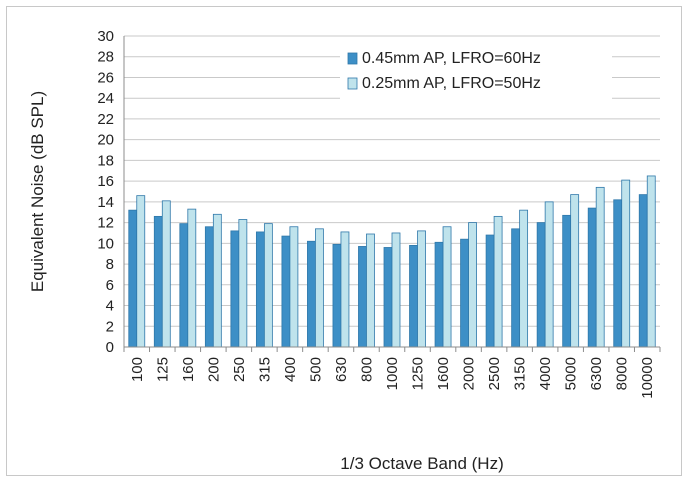 This screenshot has height=482, width=688. I want to click on y-tick-label: 26, so click(105, 77).